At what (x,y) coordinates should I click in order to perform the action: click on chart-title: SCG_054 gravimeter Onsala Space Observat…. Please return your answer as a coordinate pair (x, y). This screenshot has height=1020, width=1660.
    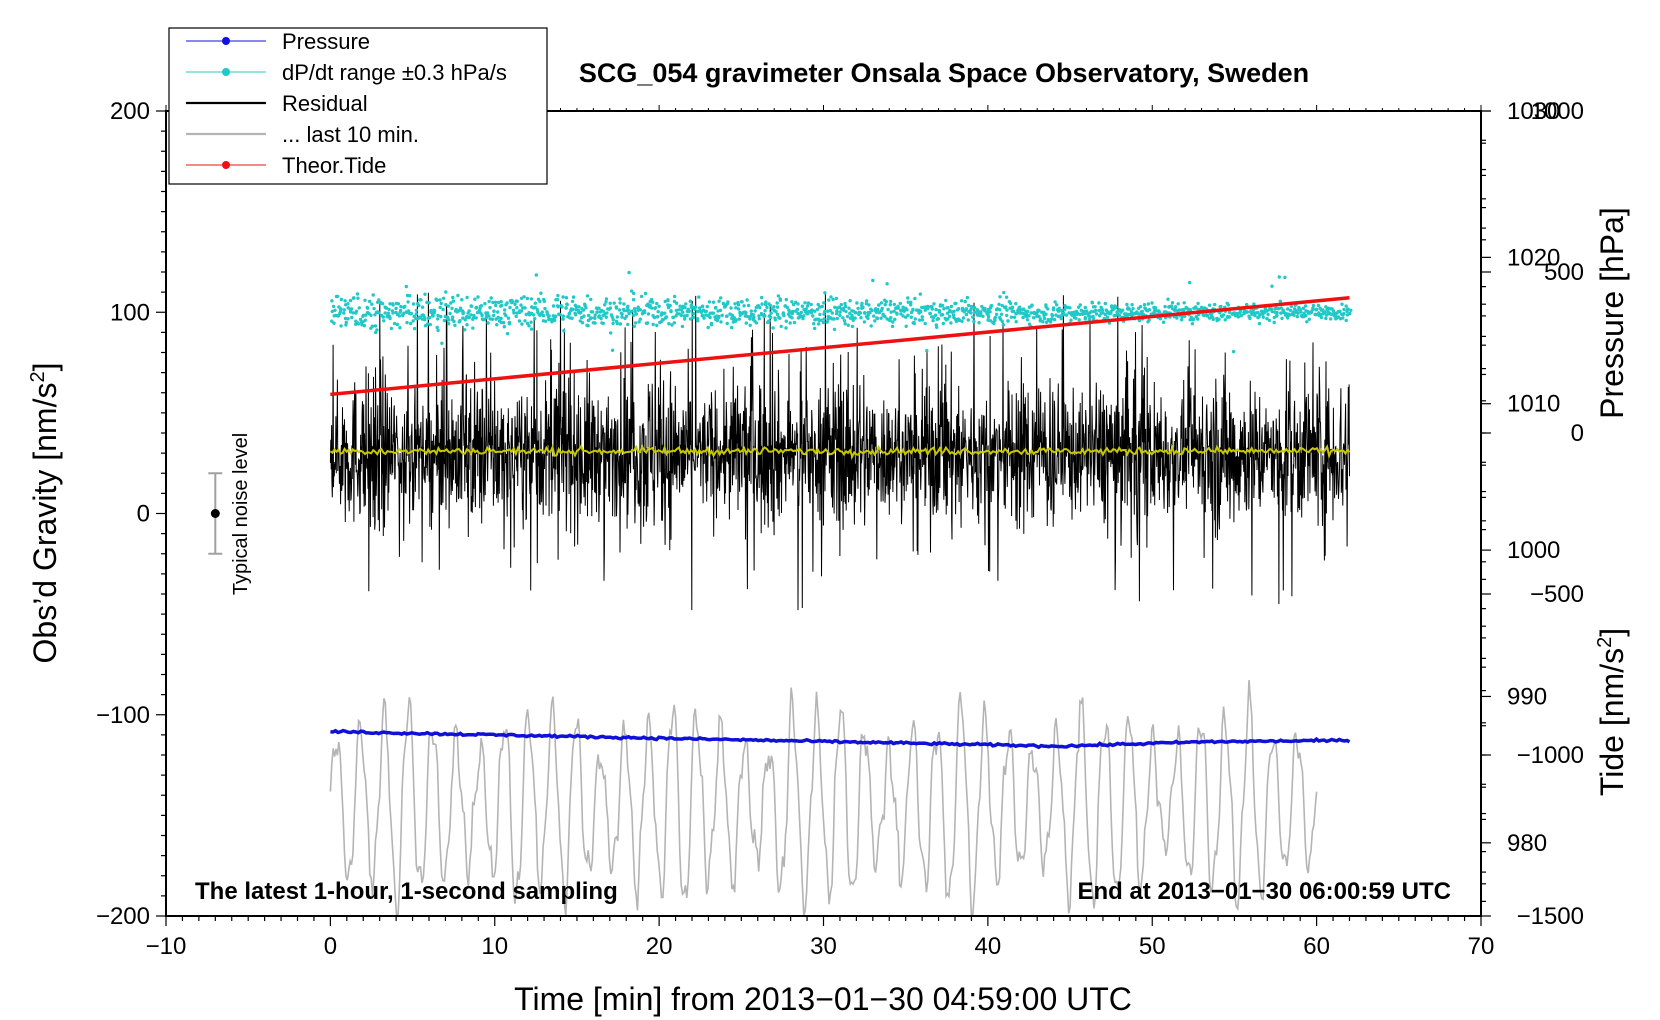
    Looking at the image, I should click on (944, 73).